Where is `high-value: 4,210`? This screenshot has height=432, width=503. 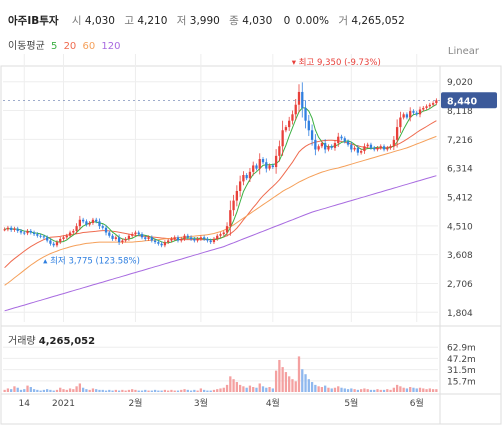 high-value: 4,210 is located at coordinates (152, 21).